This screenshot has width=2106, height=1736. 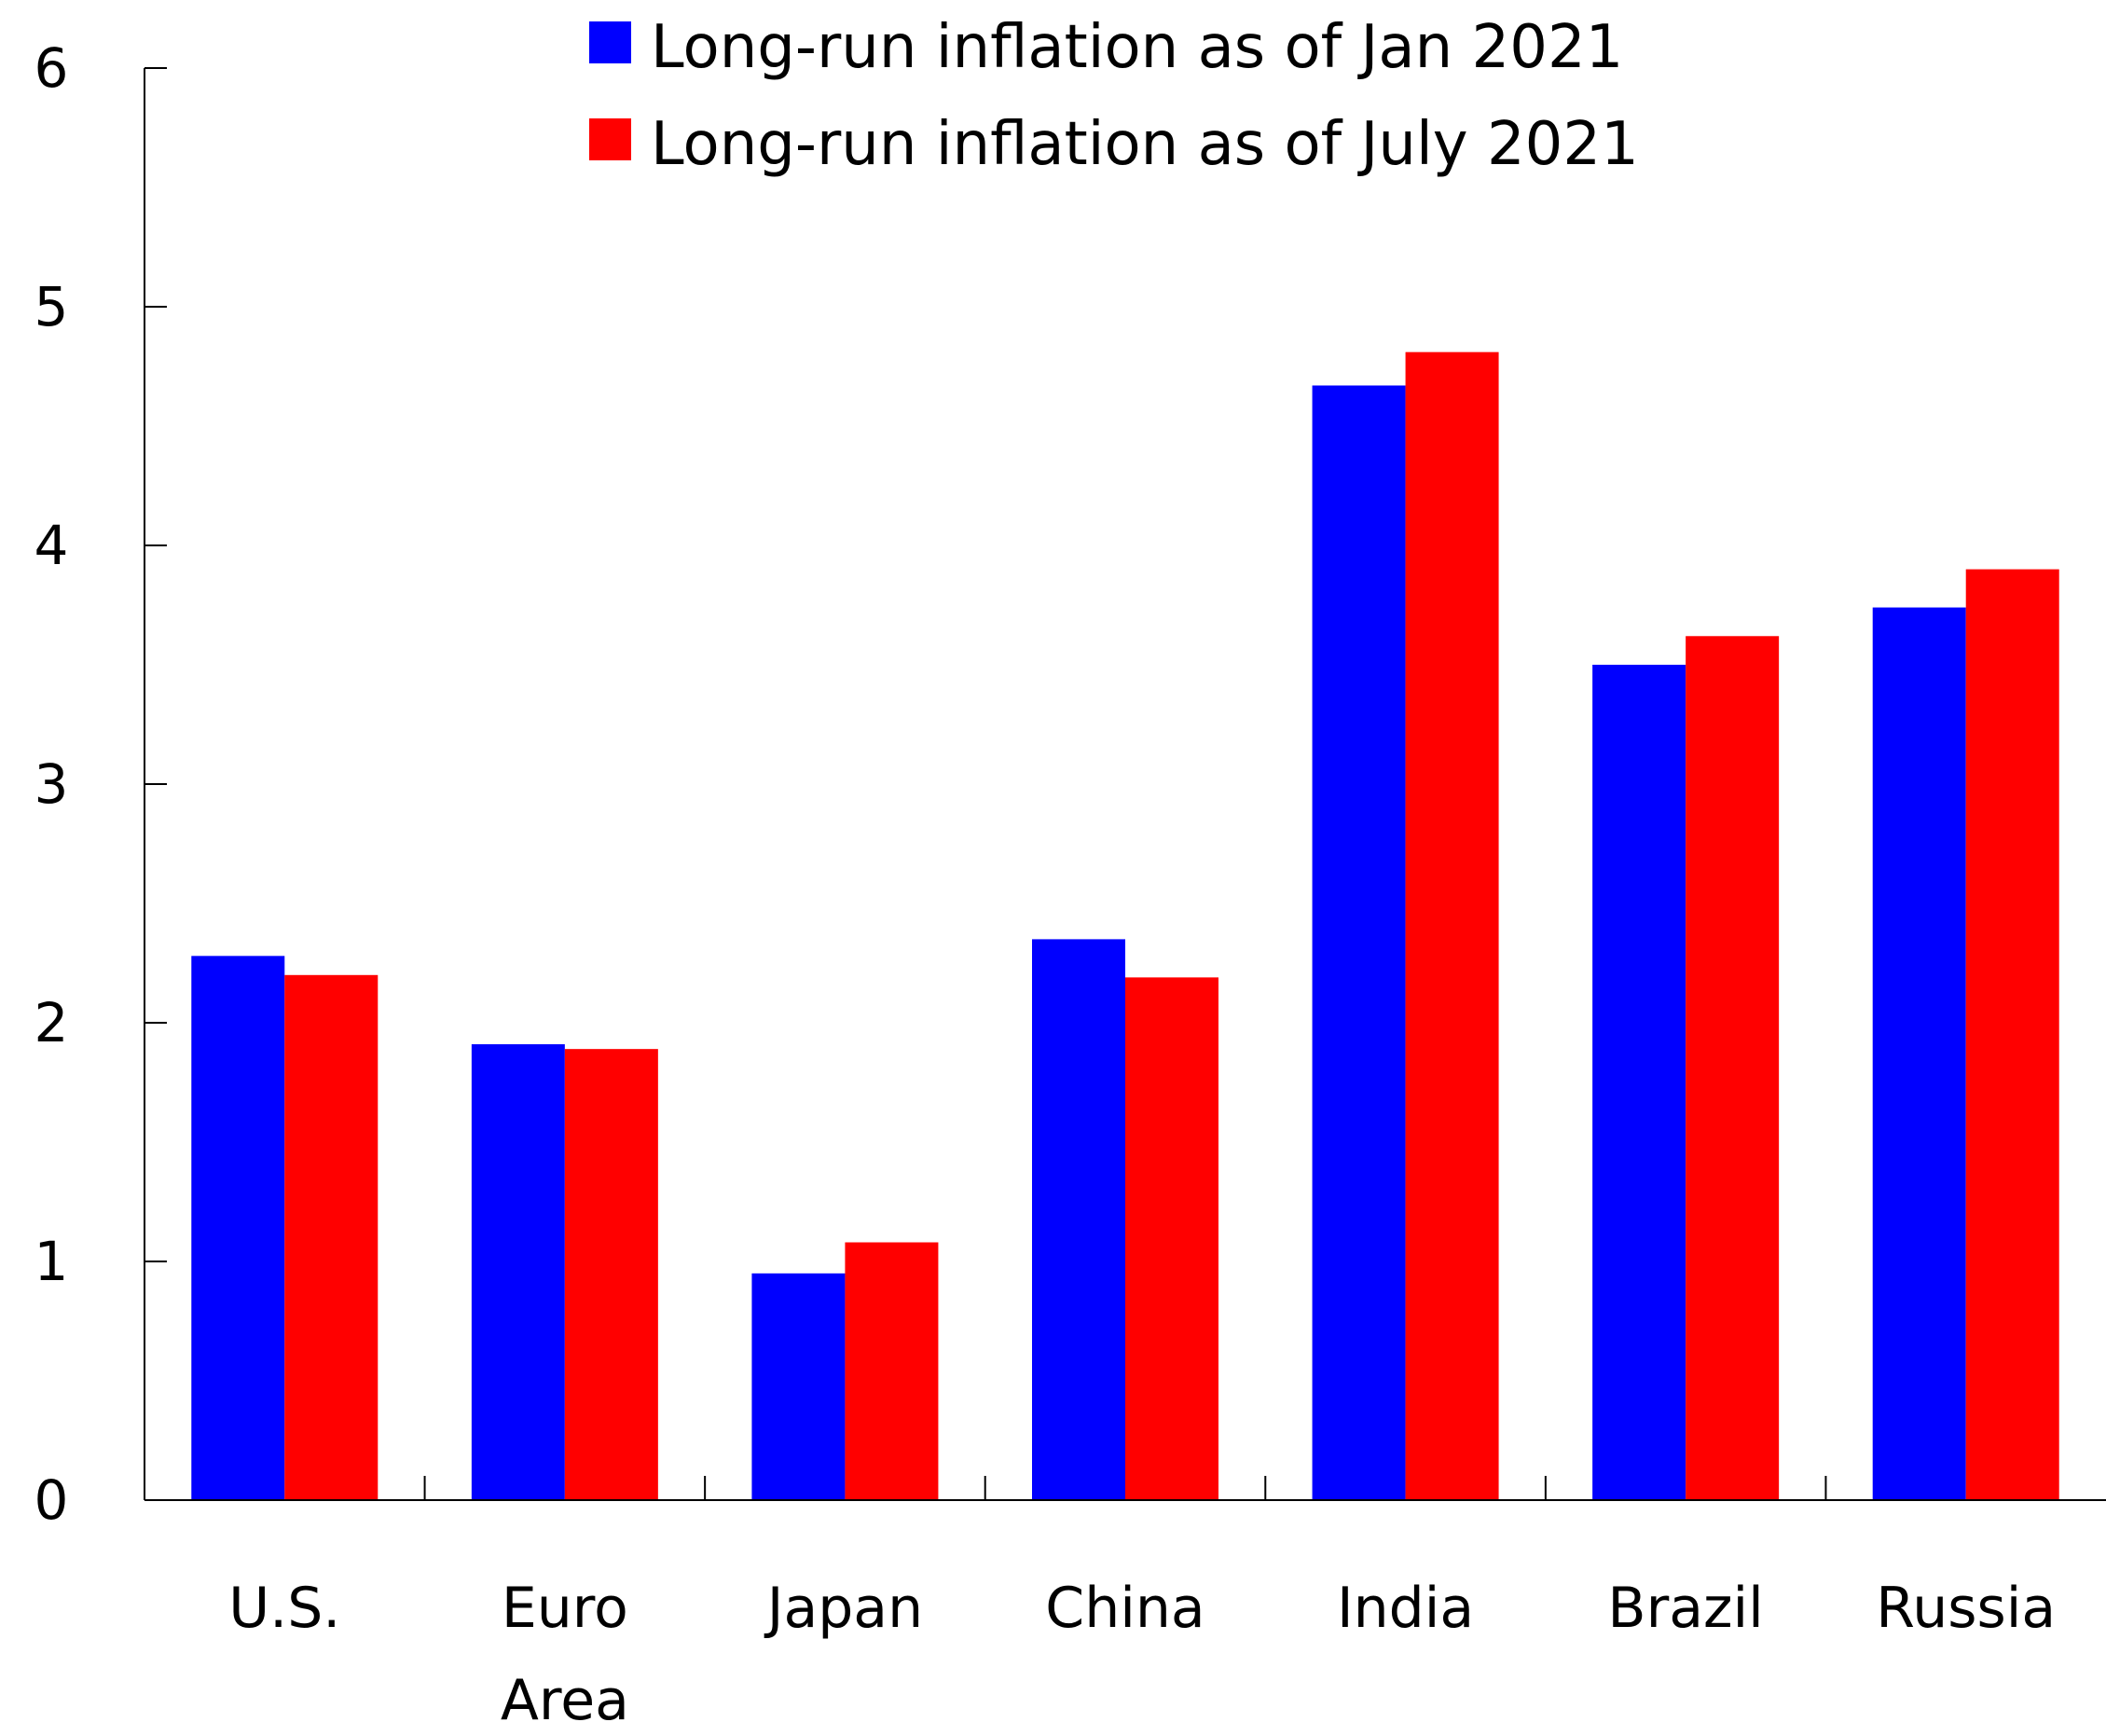 What do you see at coordinates (51, 545) in the screenshot?
I see `y-tick-label-4: 4` at bounding box center [51, 545].